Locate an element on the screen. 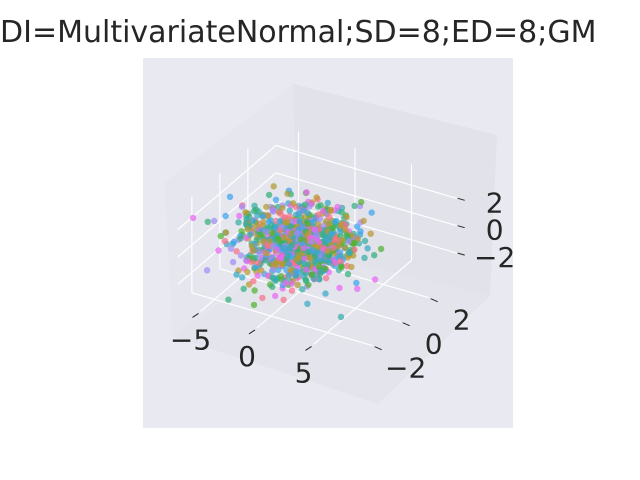 The width and height of the screenshot is (640, 480). grid-line-y-floor is located at coordinates (310, 295).